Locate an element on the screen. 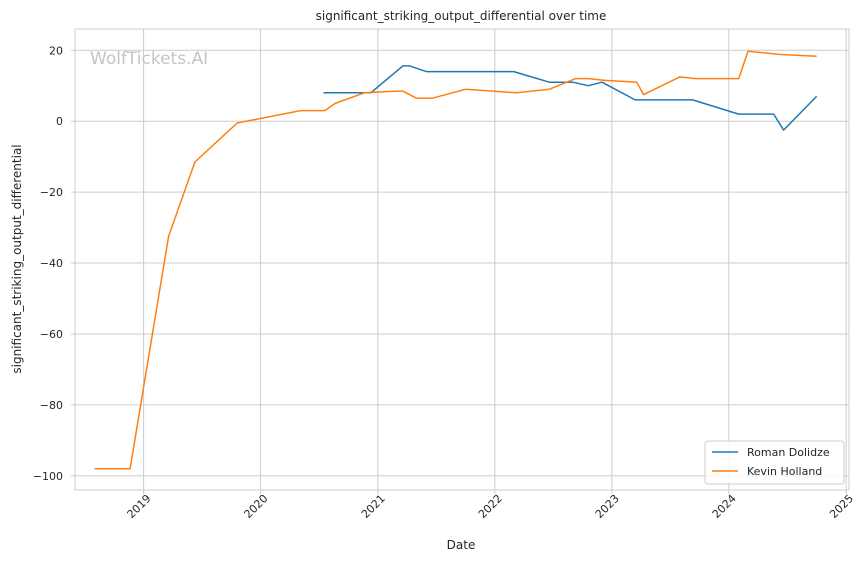  legend-box is located at coordinates (774, 462).